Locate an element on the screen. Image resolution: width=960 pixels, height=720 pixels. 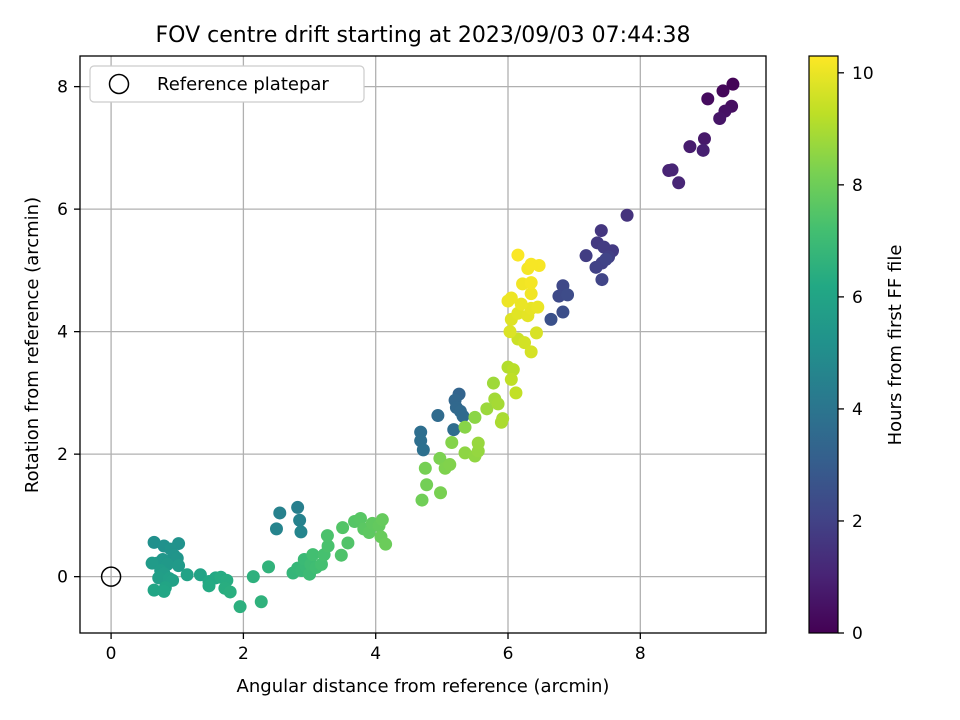
legend-marker is located at coordinates (119, 84).